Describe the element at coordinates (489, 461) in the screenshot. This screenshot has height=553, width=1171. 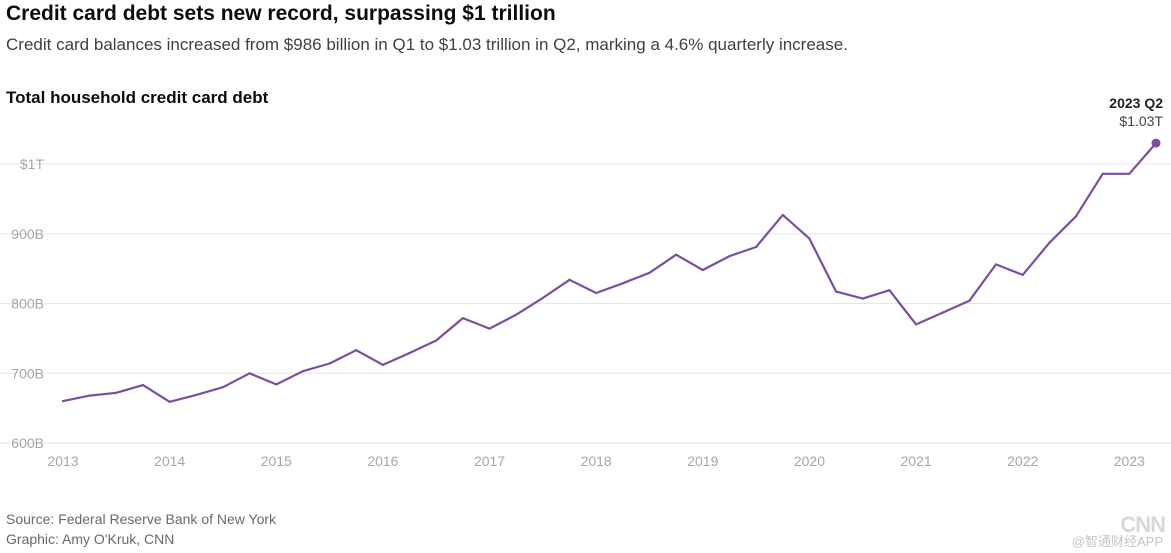
I see `x-tick-label: 2017` at that location.